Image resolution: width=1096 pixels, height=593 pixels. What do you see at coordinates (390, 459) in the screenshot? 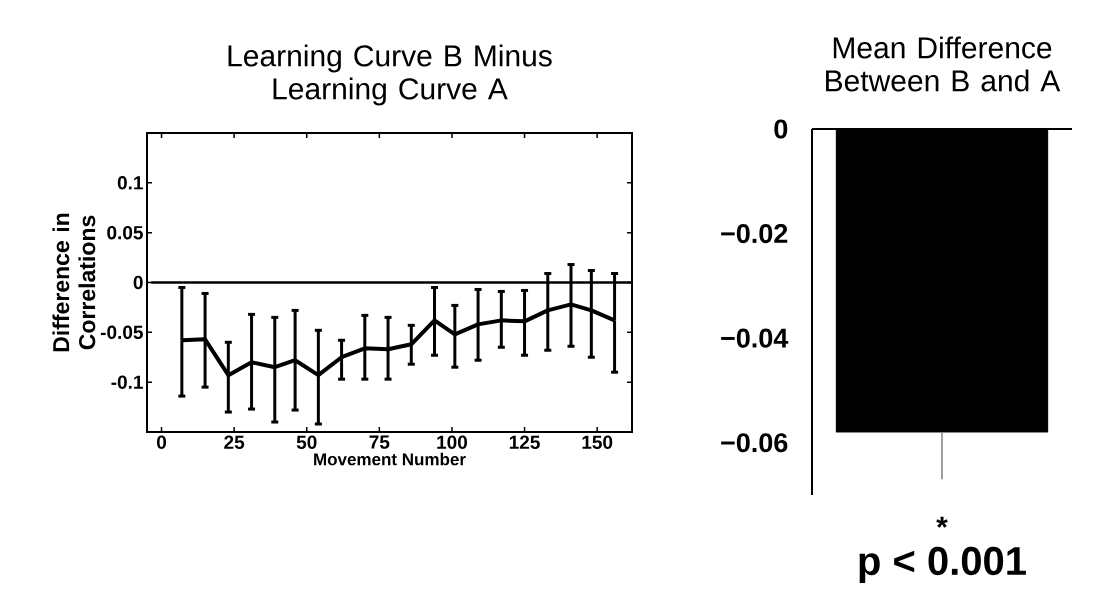
I see `x-axis-title: Movement Number` at bounding box center [390, 459].